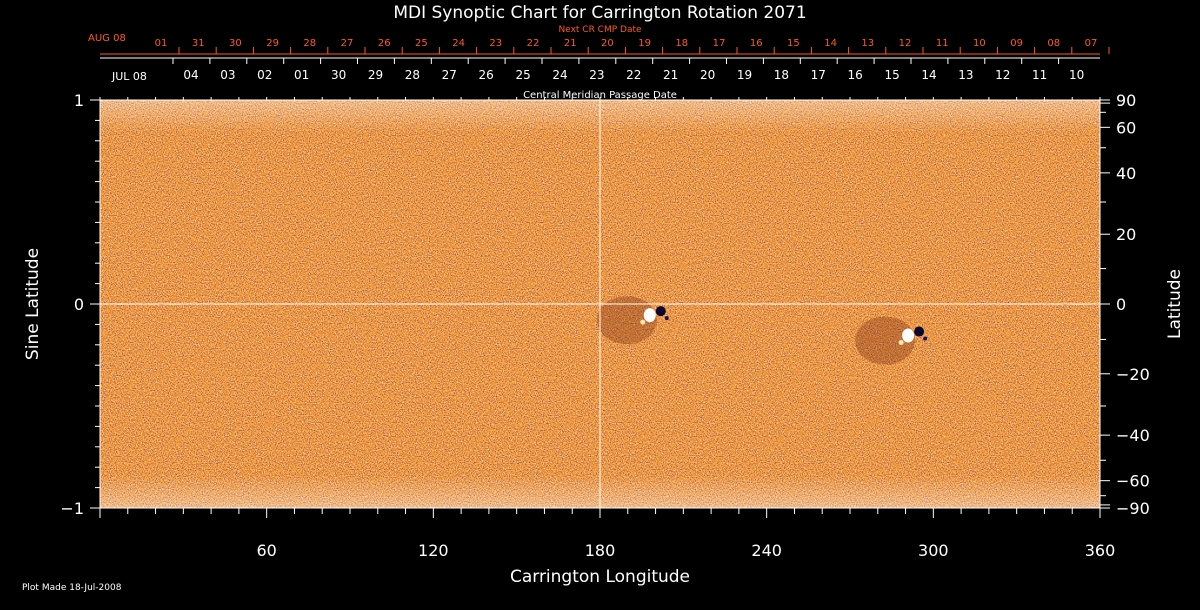  Describe the element at coordinates (570, 43) in the screenshot. I see `top-axis-date: 21` at that location.